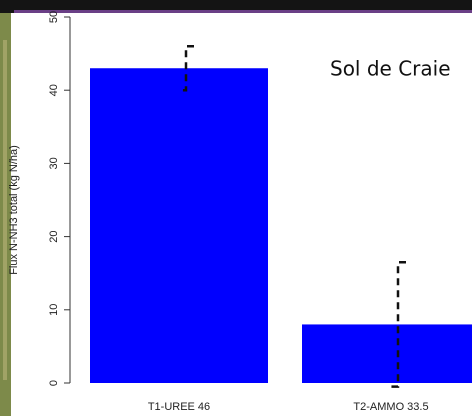 The image size is (472, 416). Describe the element at coordinates (54, 163) in the screenshot. I see `y-tick-label: 30` at that location.